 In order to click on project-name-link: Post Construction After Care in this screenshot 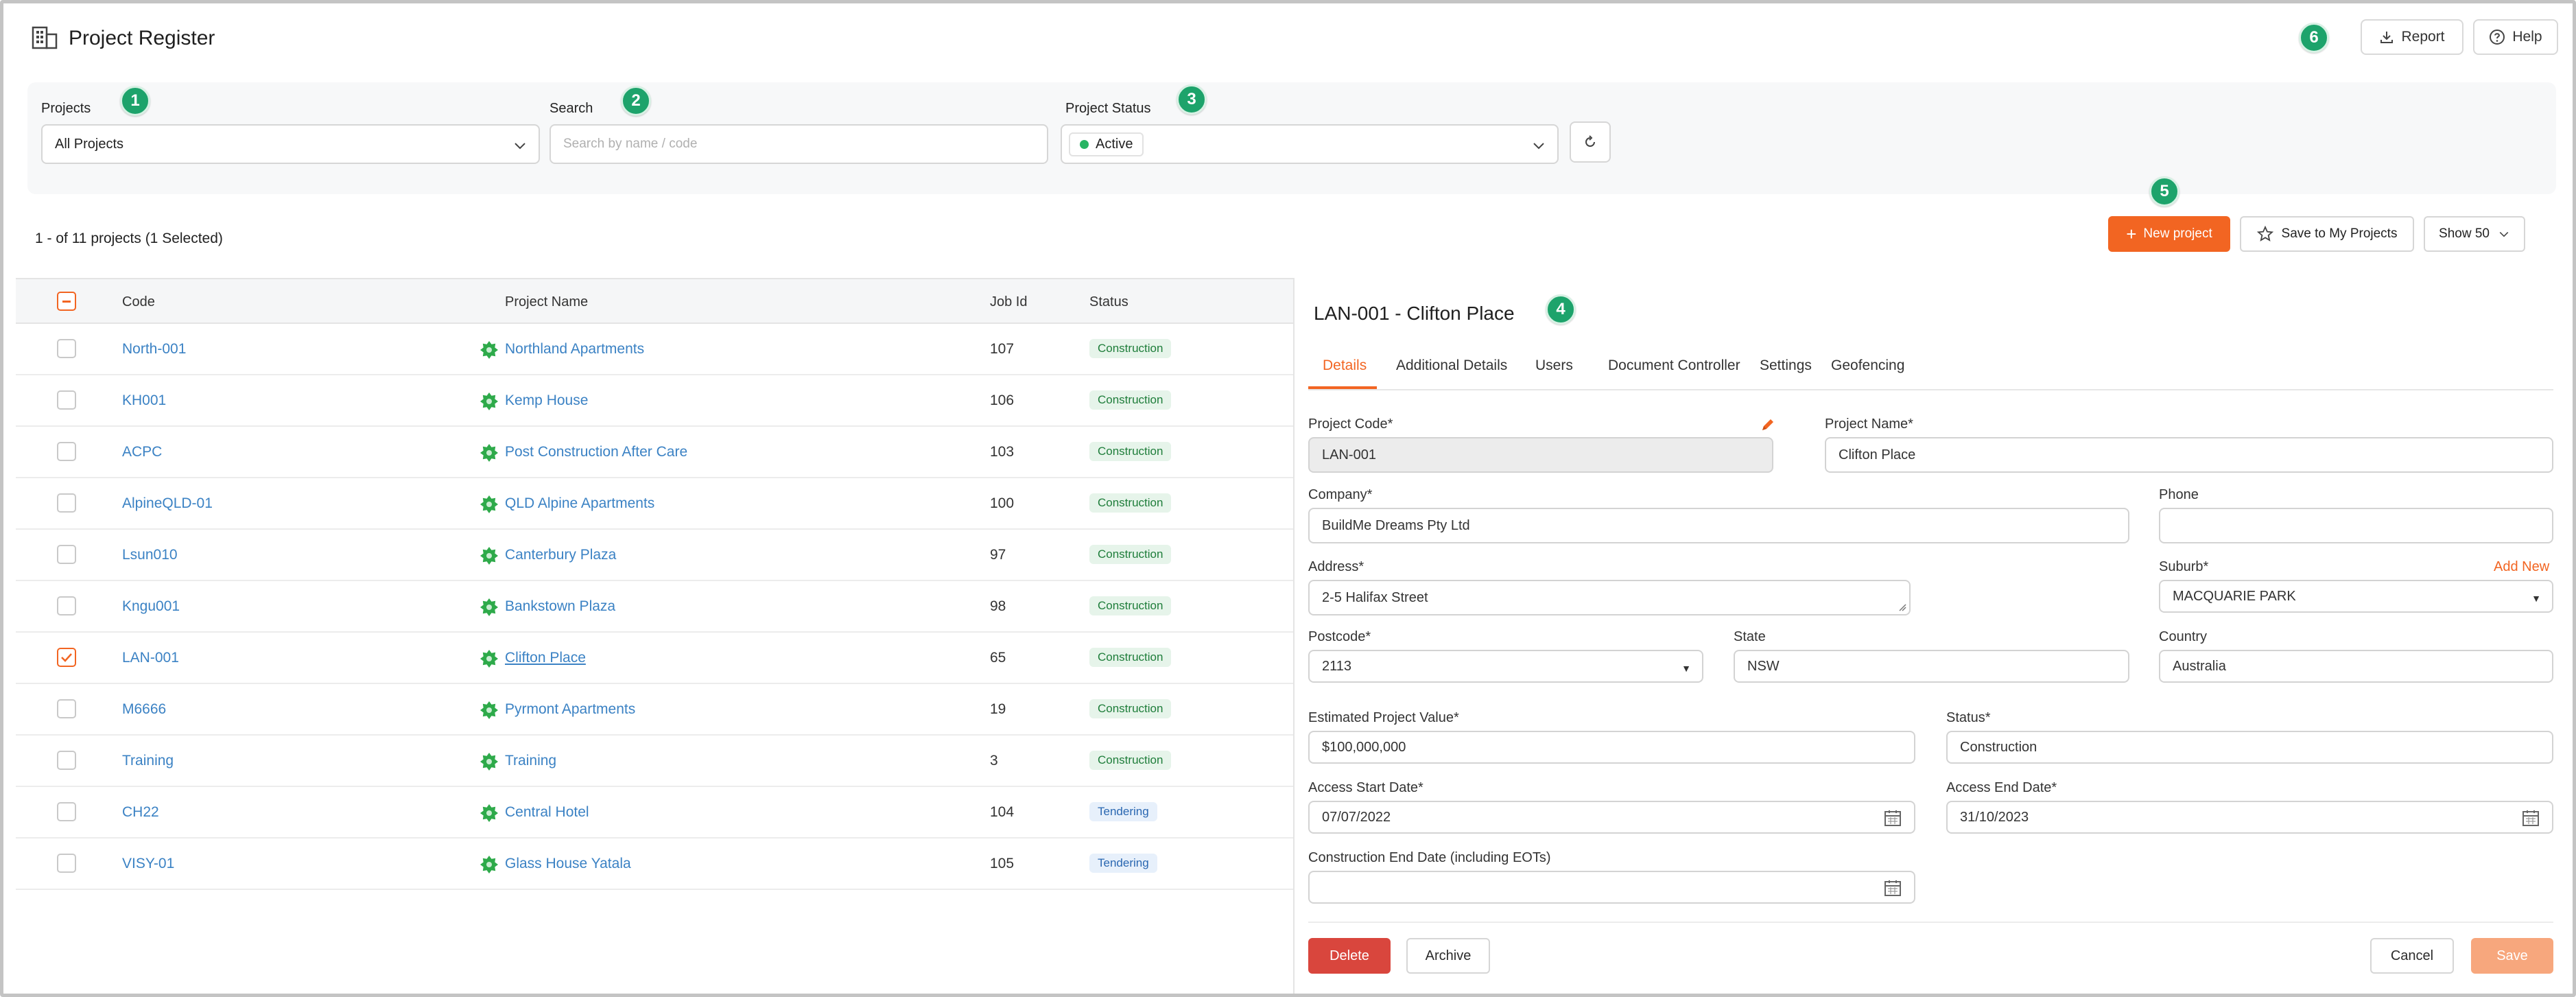, I will do `click(596, 452)`.